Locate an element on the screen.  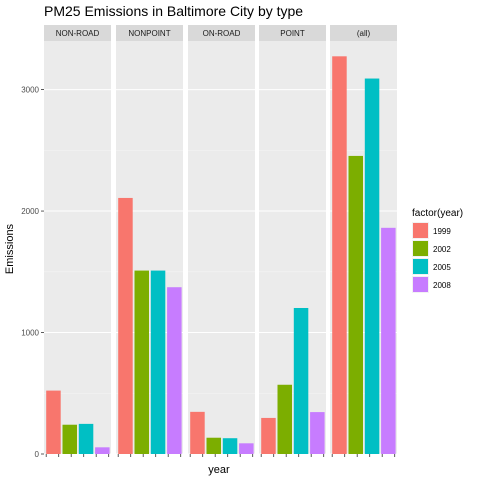
facet-strip-label: POINT is located at coordinates (292, 33).